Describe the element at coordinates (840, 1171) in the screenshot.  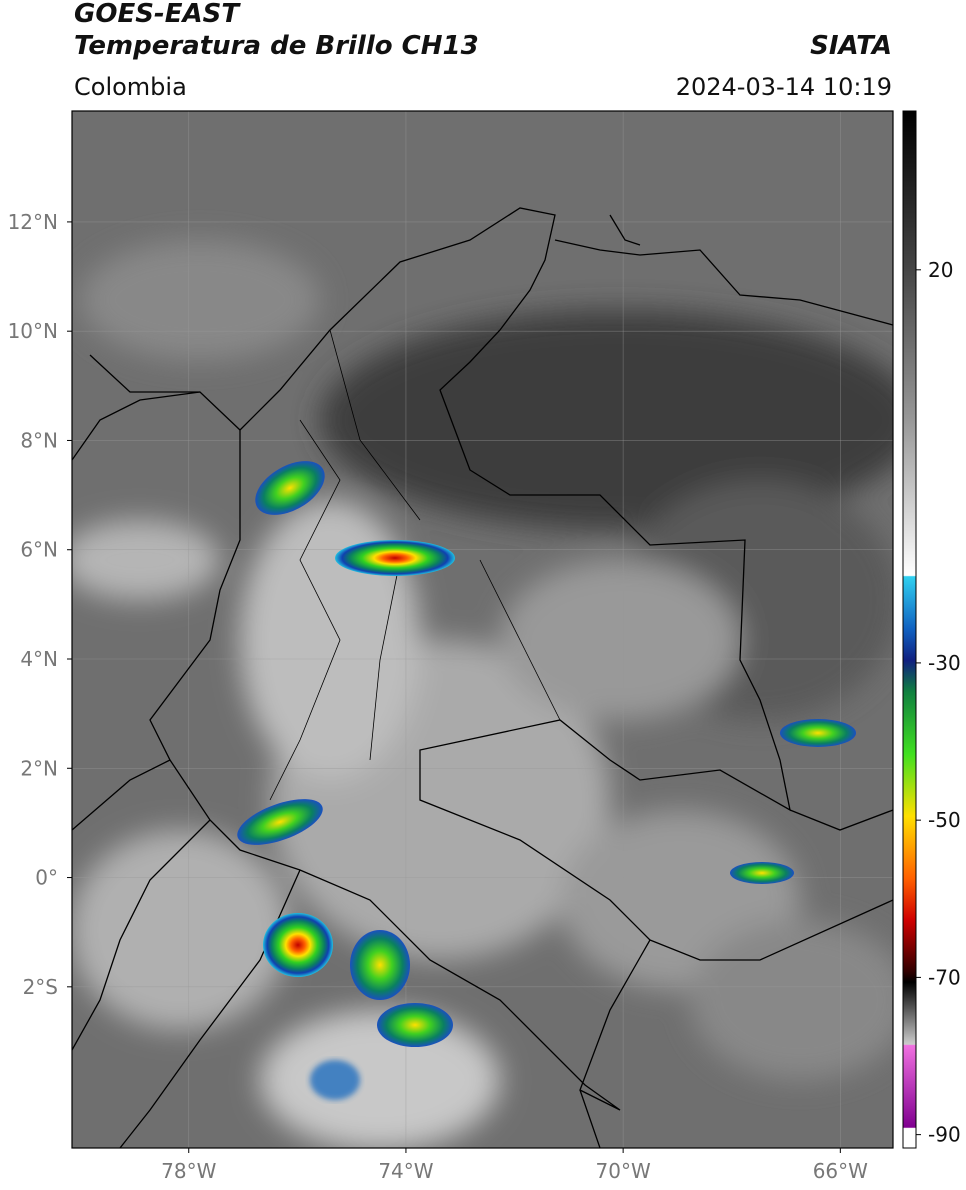
I see `x-tick-label: 66°W` at that location.